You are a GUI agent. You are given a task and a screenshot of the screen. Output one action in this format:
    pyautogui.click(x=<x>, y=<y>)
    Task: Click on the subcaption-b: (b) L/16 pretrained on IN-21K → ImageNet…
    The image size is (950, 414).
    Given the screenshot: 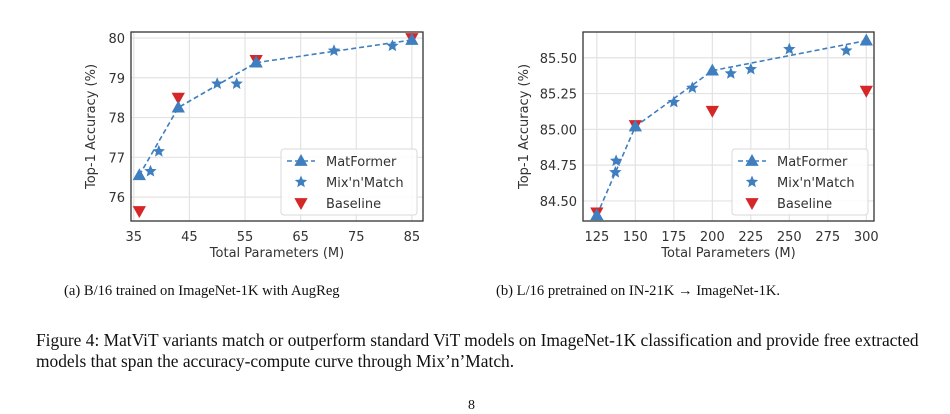 What is the action you would take?
    pyautogui.click(x=638, y=291)
    